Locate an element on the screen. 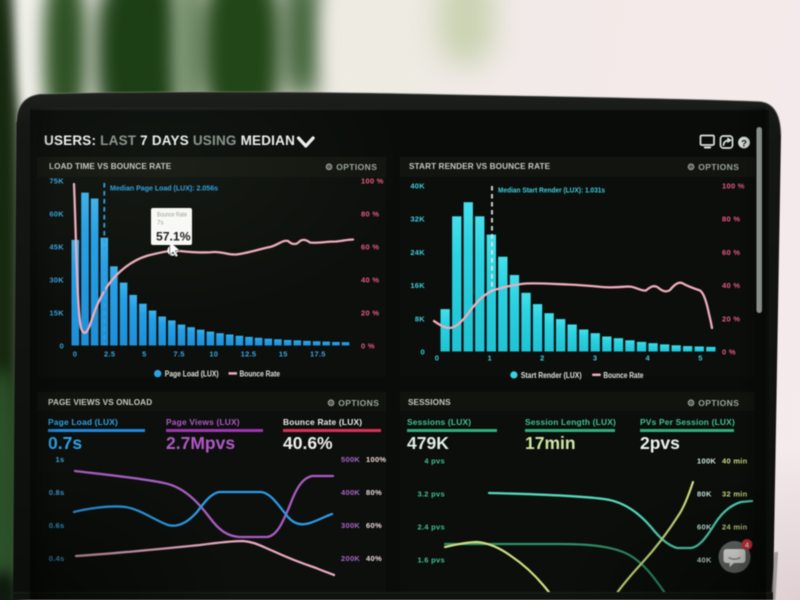 The image size is (800, 600). svg-text: 40% is located at coordinates (374, 558).